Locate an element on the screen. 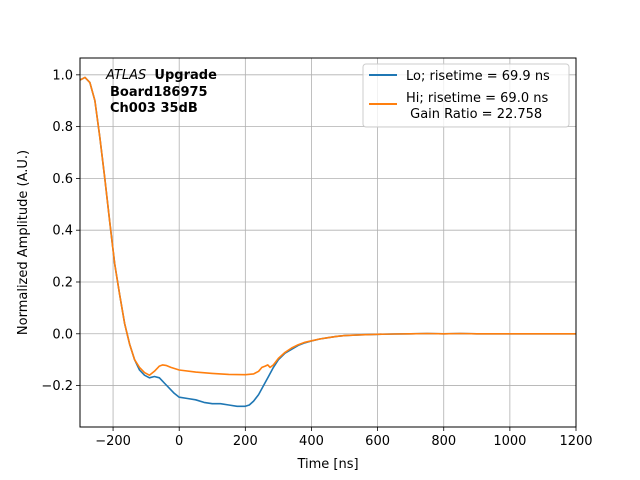 This screenshot has width=640, height=480. y-tick-label: 1.0 is located at coordinates (62, 75).